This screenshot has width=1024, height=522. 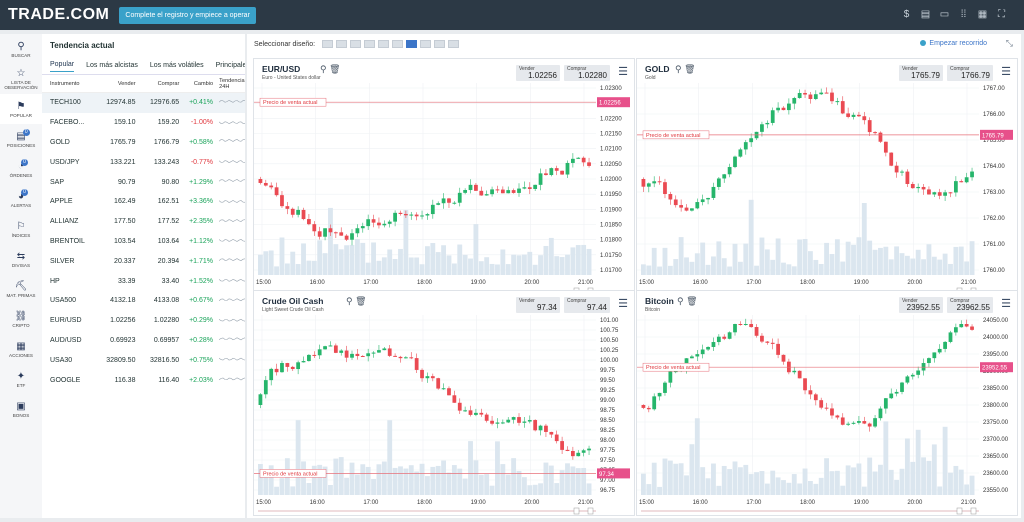 I want to click on table-row: APPLE 162.49 162.51 +3.36%, so click(x=144, y=202).